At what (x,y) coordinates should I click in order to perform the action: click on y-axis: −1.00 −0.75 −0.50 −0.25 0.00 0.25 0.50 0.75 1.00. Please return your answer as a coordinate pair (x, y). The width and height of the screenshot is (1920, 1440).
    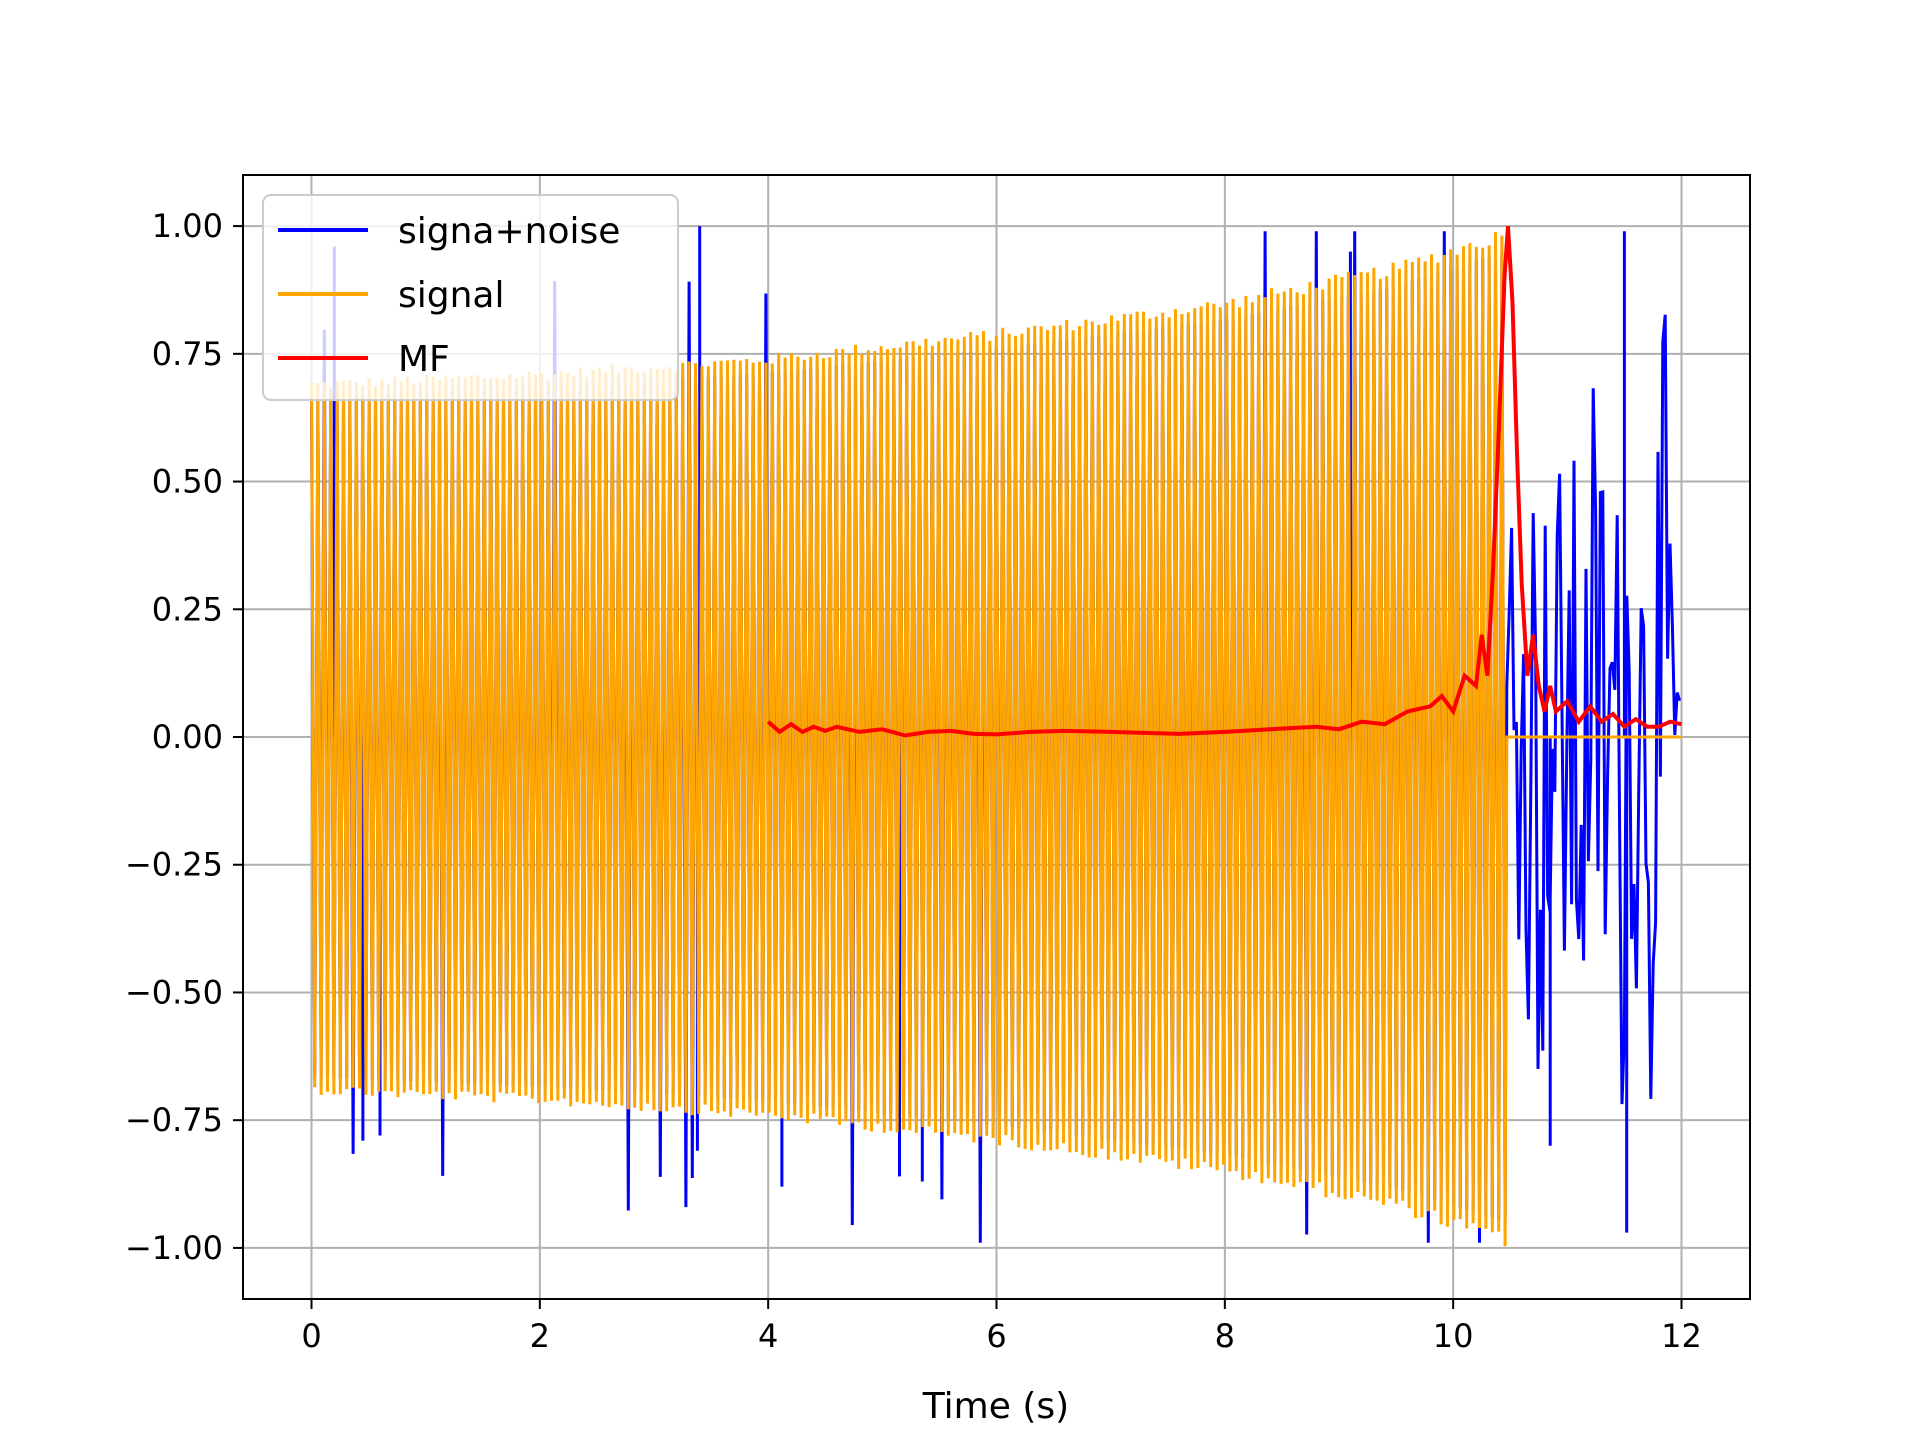
    Looking at the image, I should click on (184, 737).